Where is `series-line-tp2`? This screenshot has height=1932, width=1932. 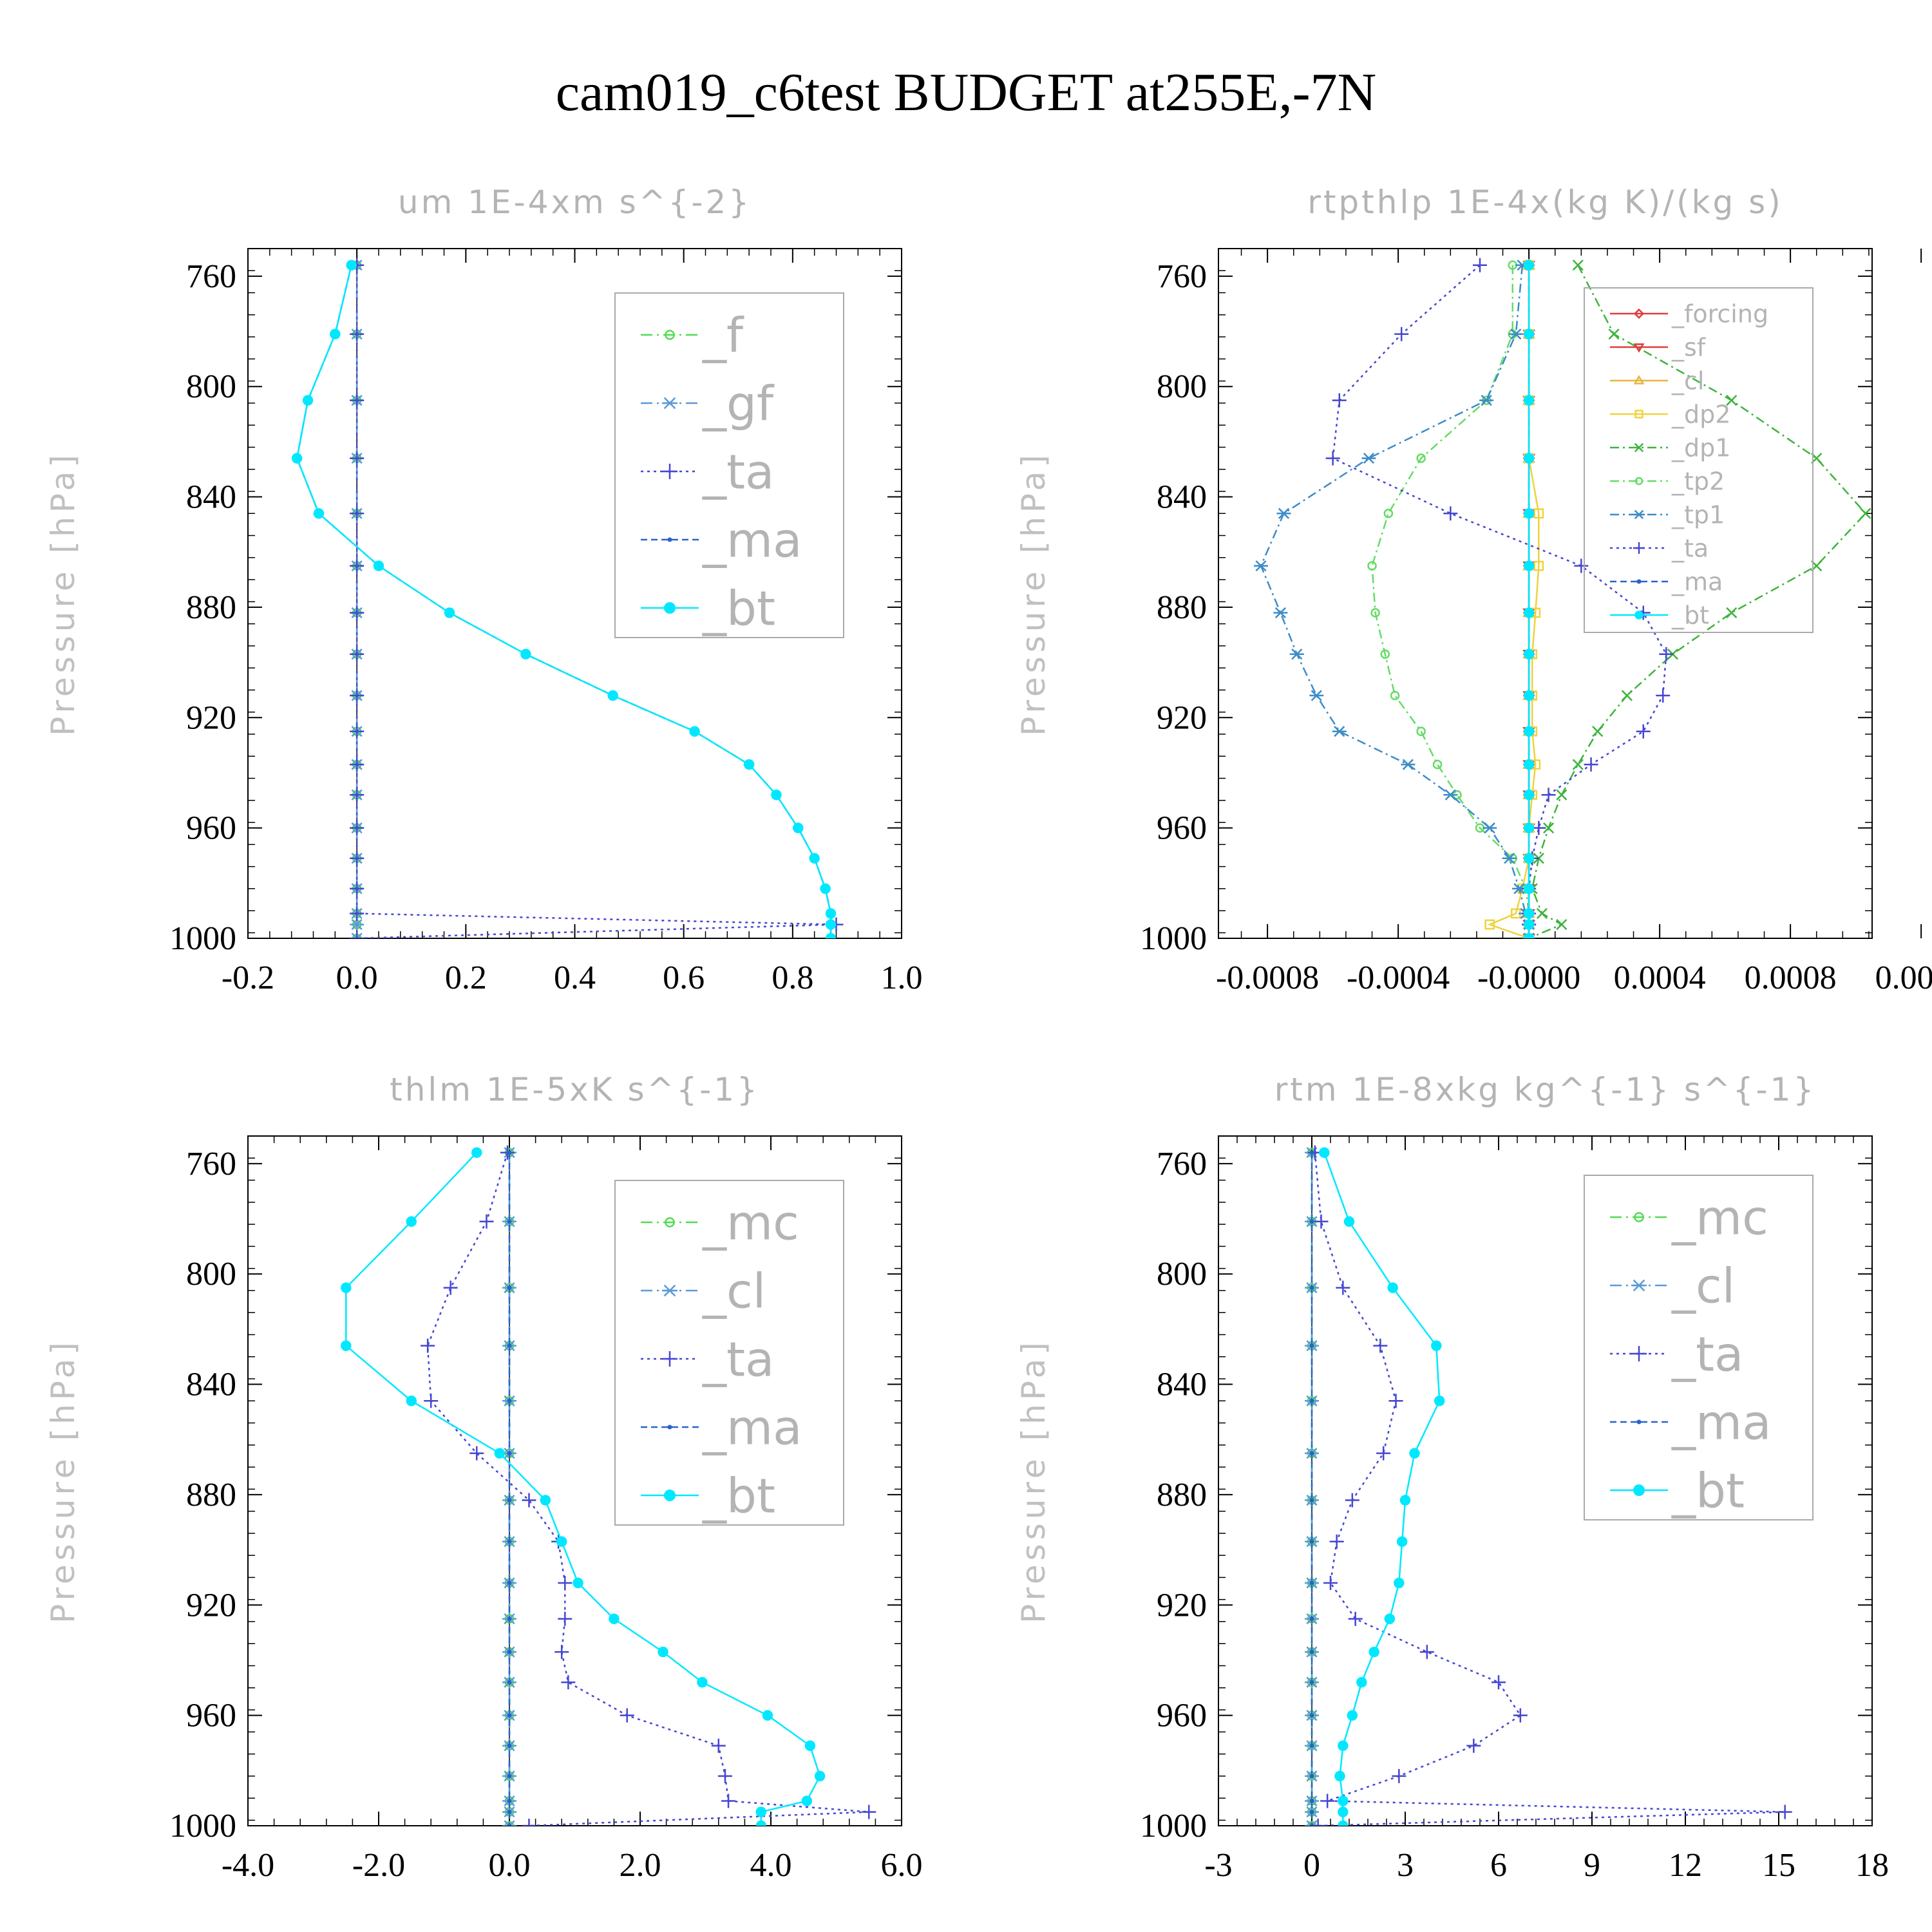
series-line-tp2 is located at coordinates (1450, 602).